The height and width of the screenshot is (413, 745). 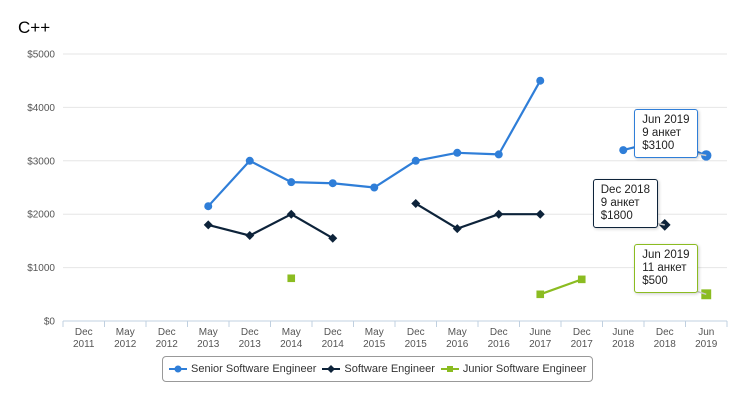 I want to click on series-software-engineer, so click(x=437, y=221).